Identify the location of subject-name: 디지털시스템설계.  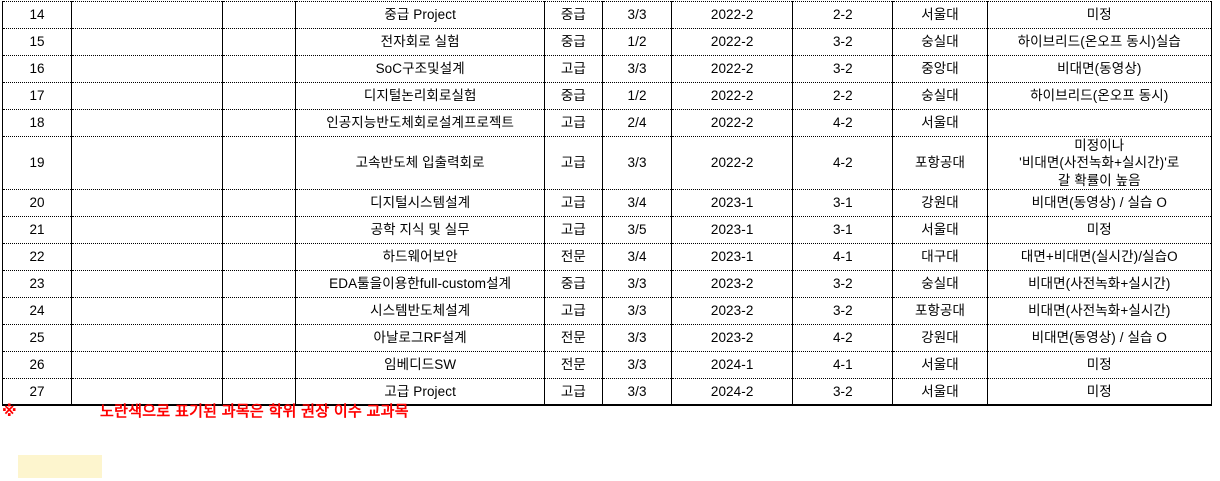
(420, 202).